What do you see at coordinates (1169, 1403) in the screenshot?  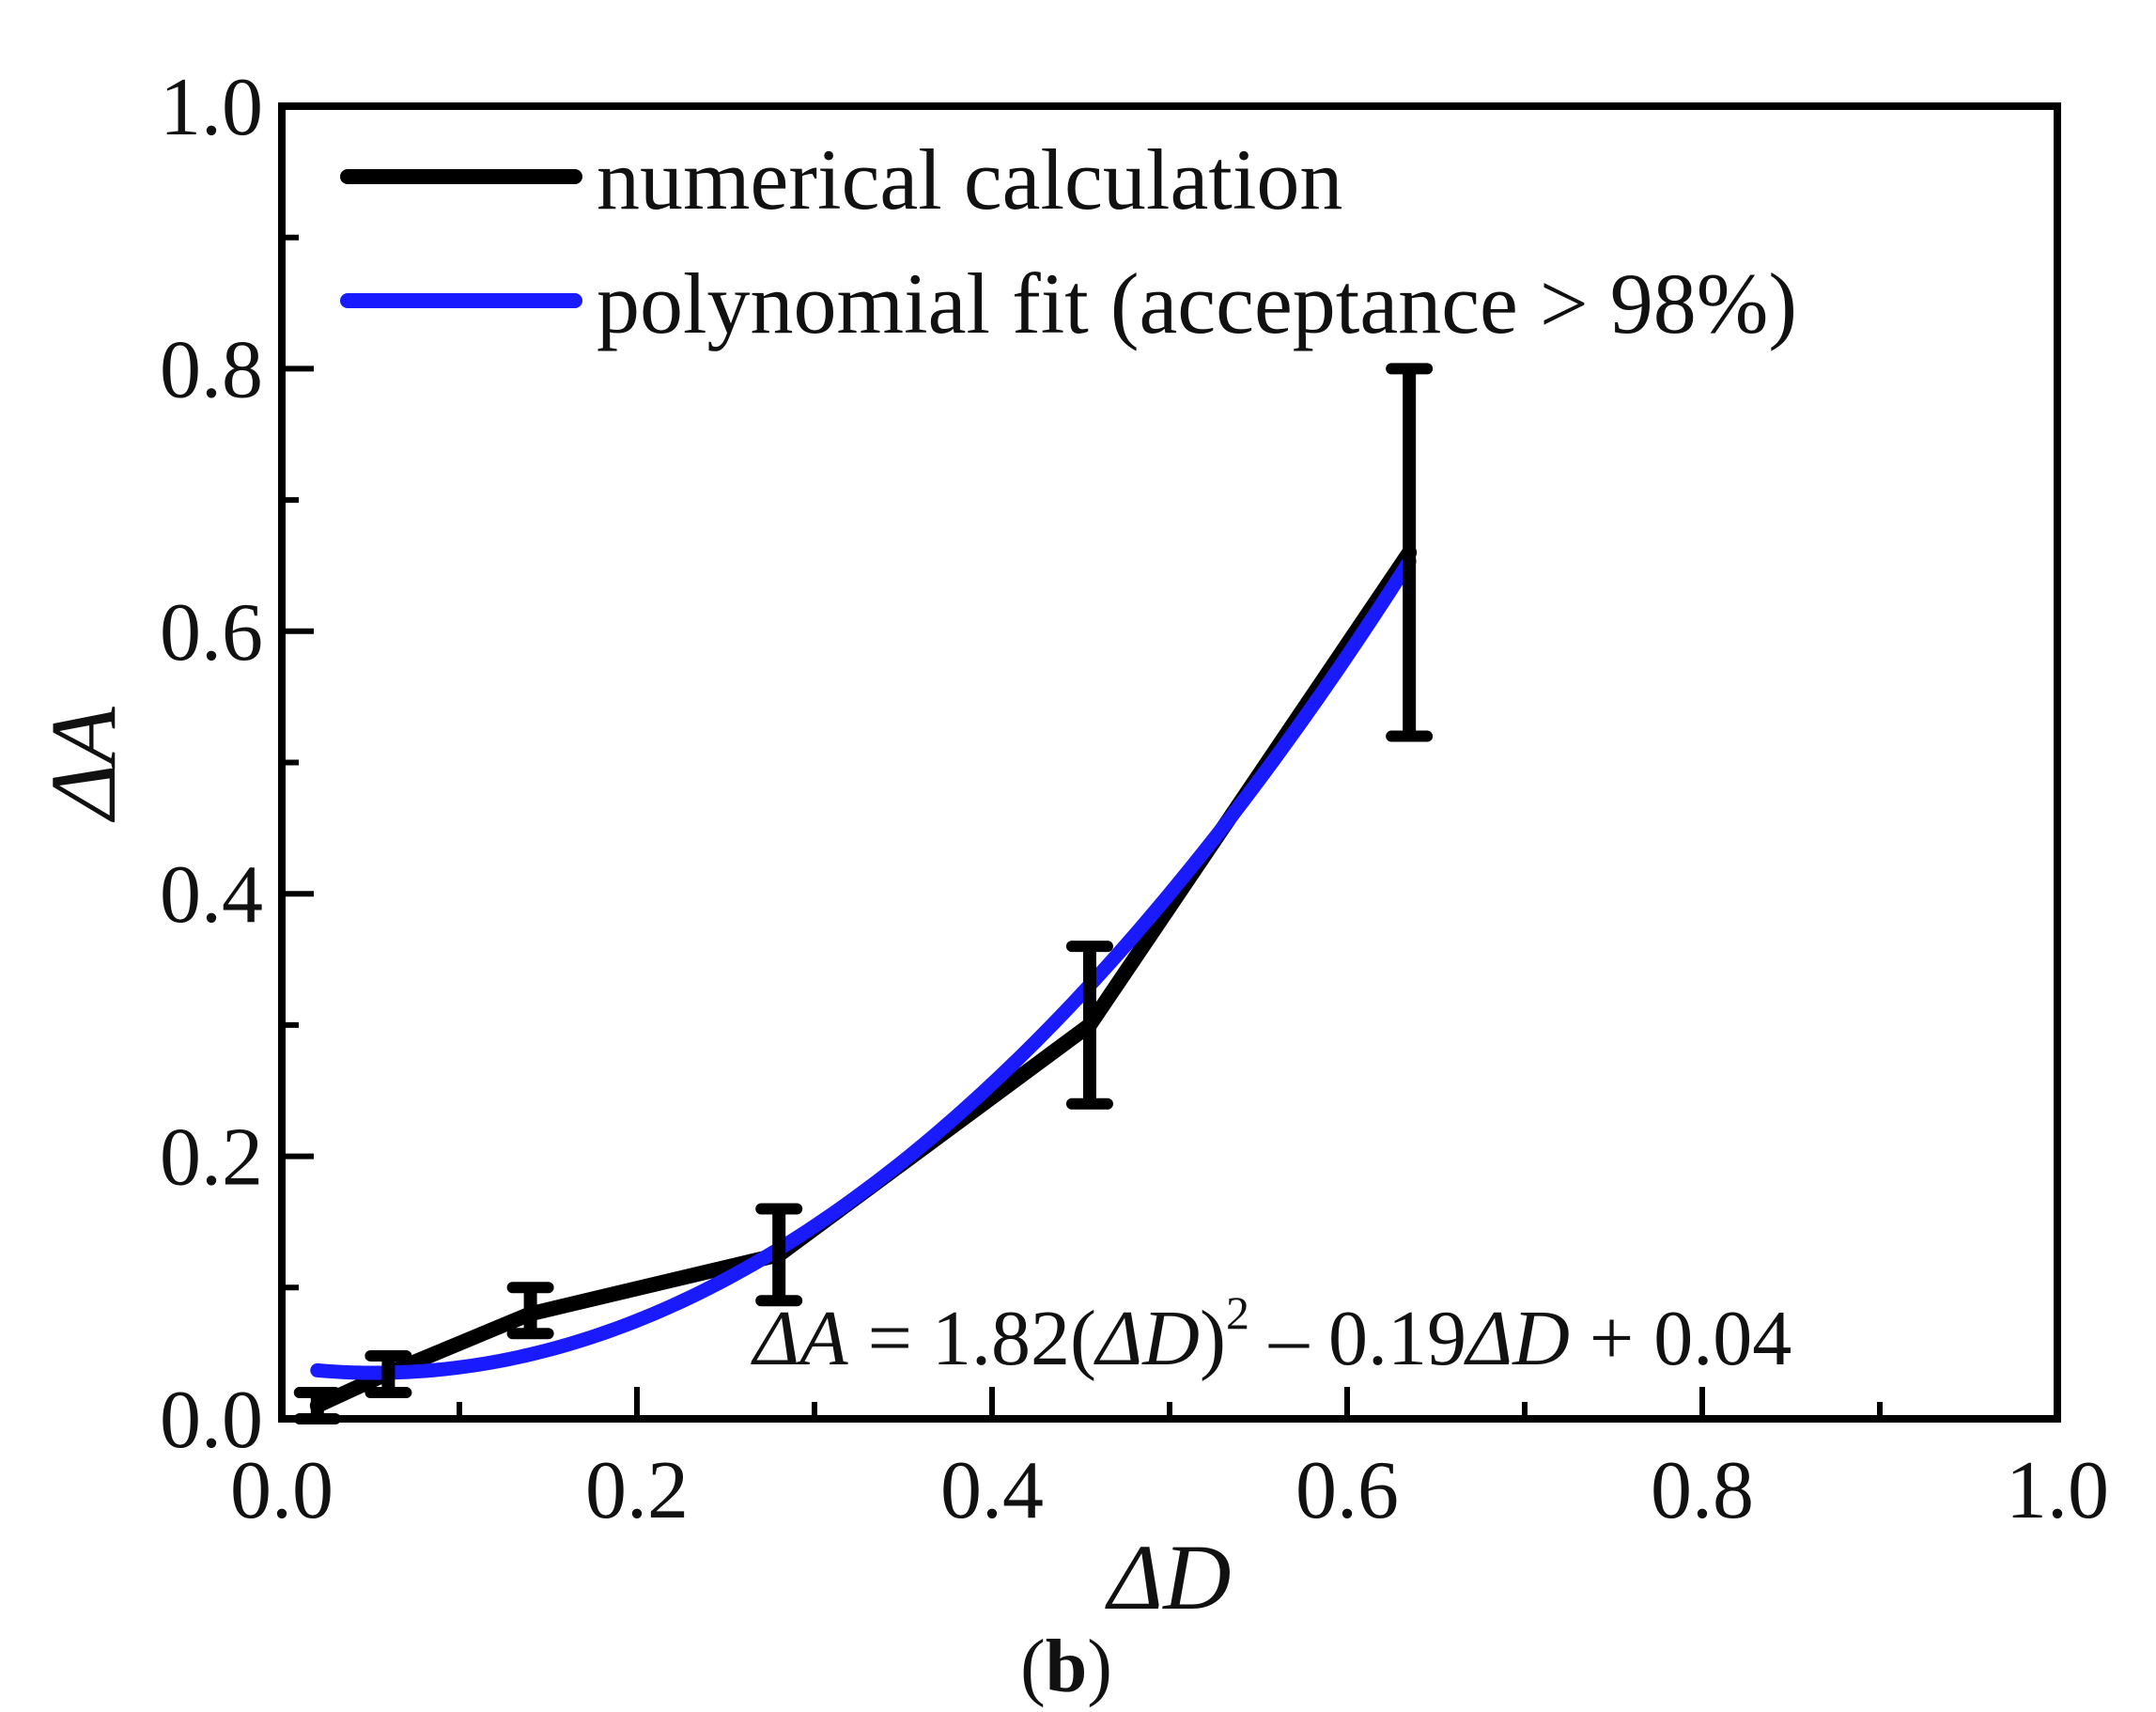 I see `x-axis-ticks` at bounding box center [1169, 1403].